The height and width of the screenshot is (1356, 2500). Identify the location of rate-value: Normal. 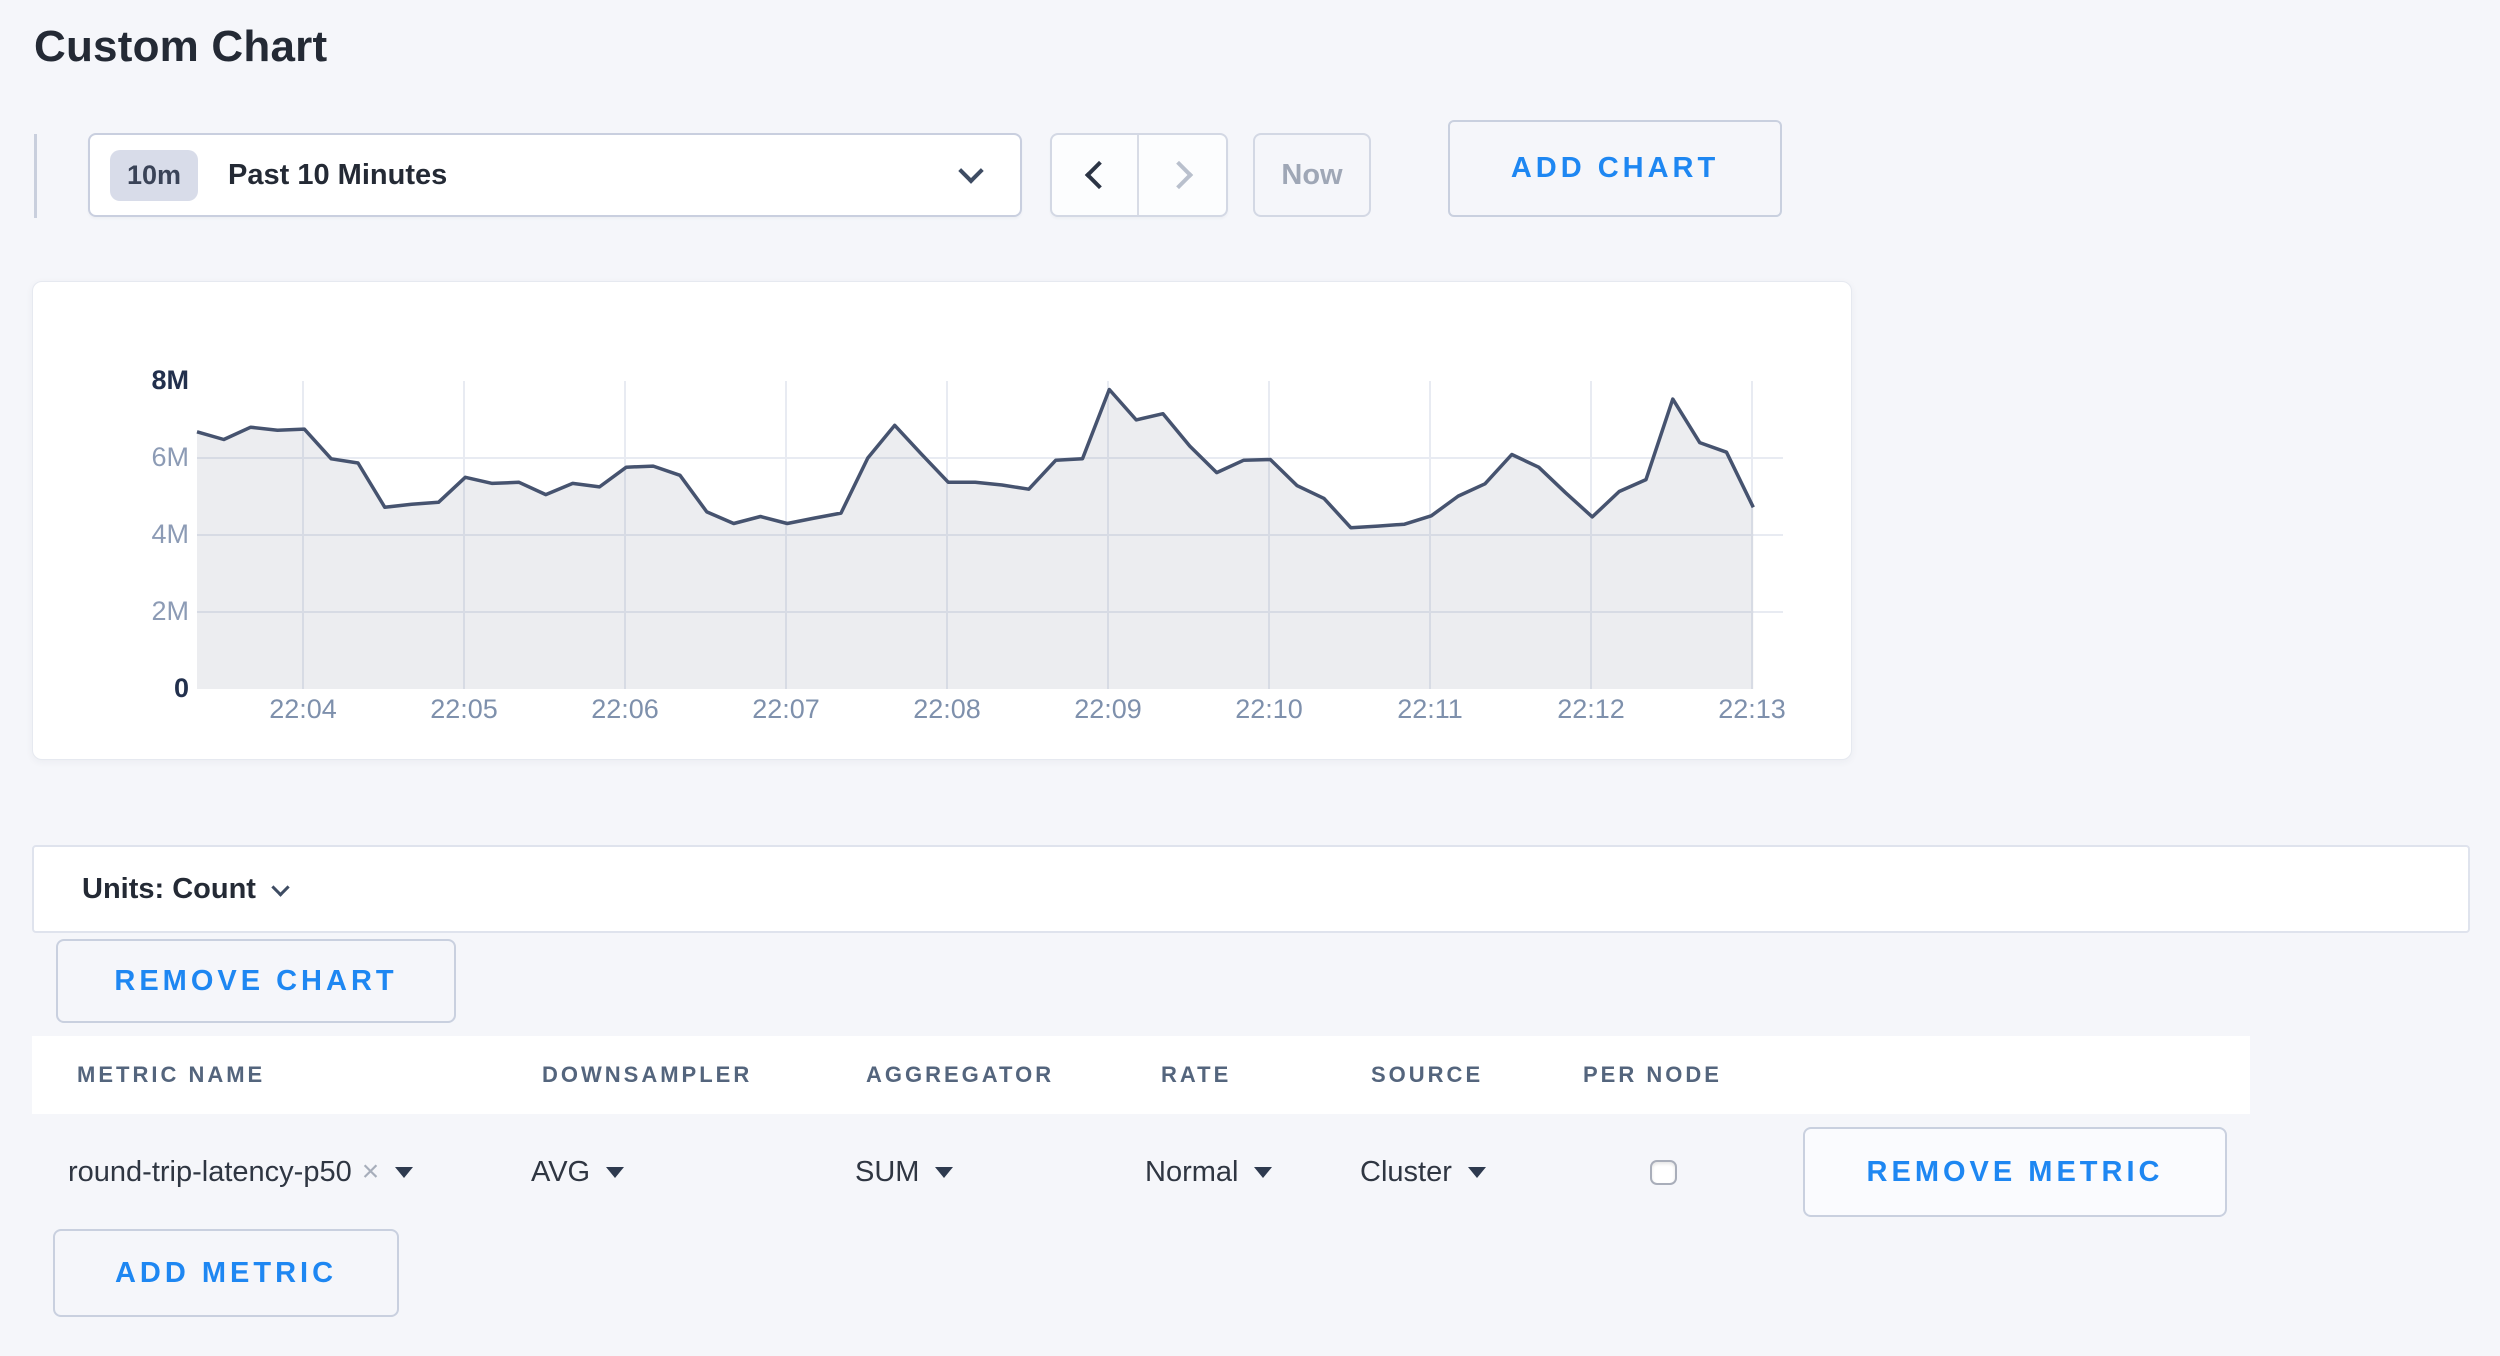
(1192, 1171).